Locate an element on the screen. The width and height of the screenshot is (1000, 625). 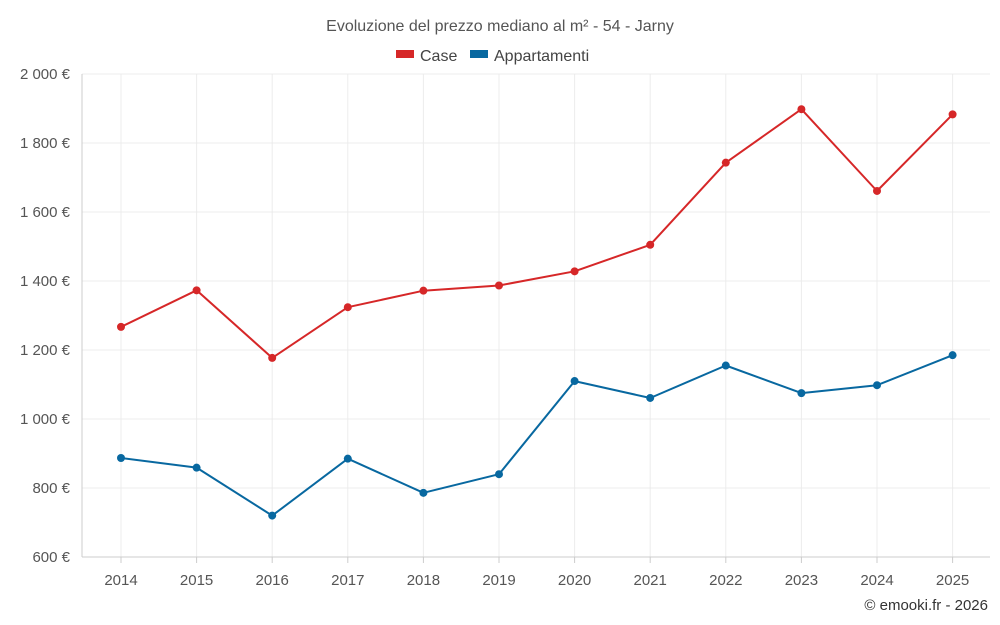
y-tick-label: 1 600 € is located at coordinates (45, 212).